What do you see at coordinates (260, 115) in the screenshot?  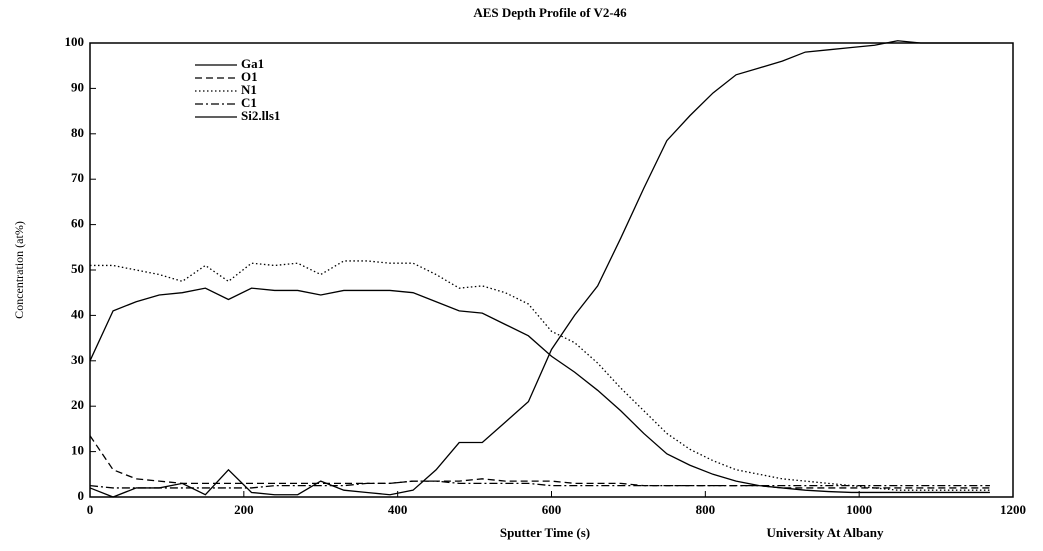 I see `legend-label: Si2.lls1` at bounding box center [260, 115].